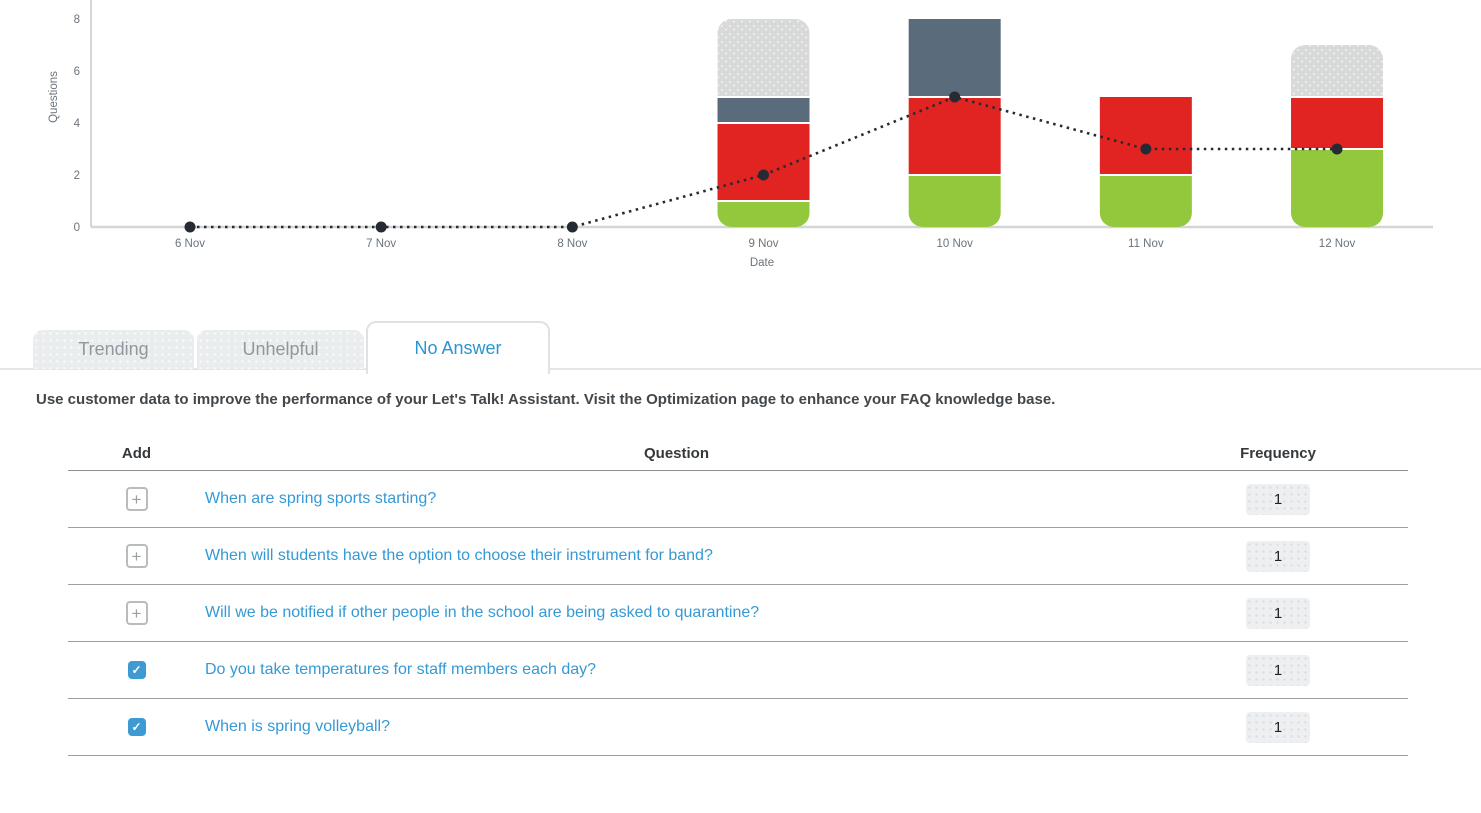  I want to click on y-axis-title: Questions, so click(54, 97).